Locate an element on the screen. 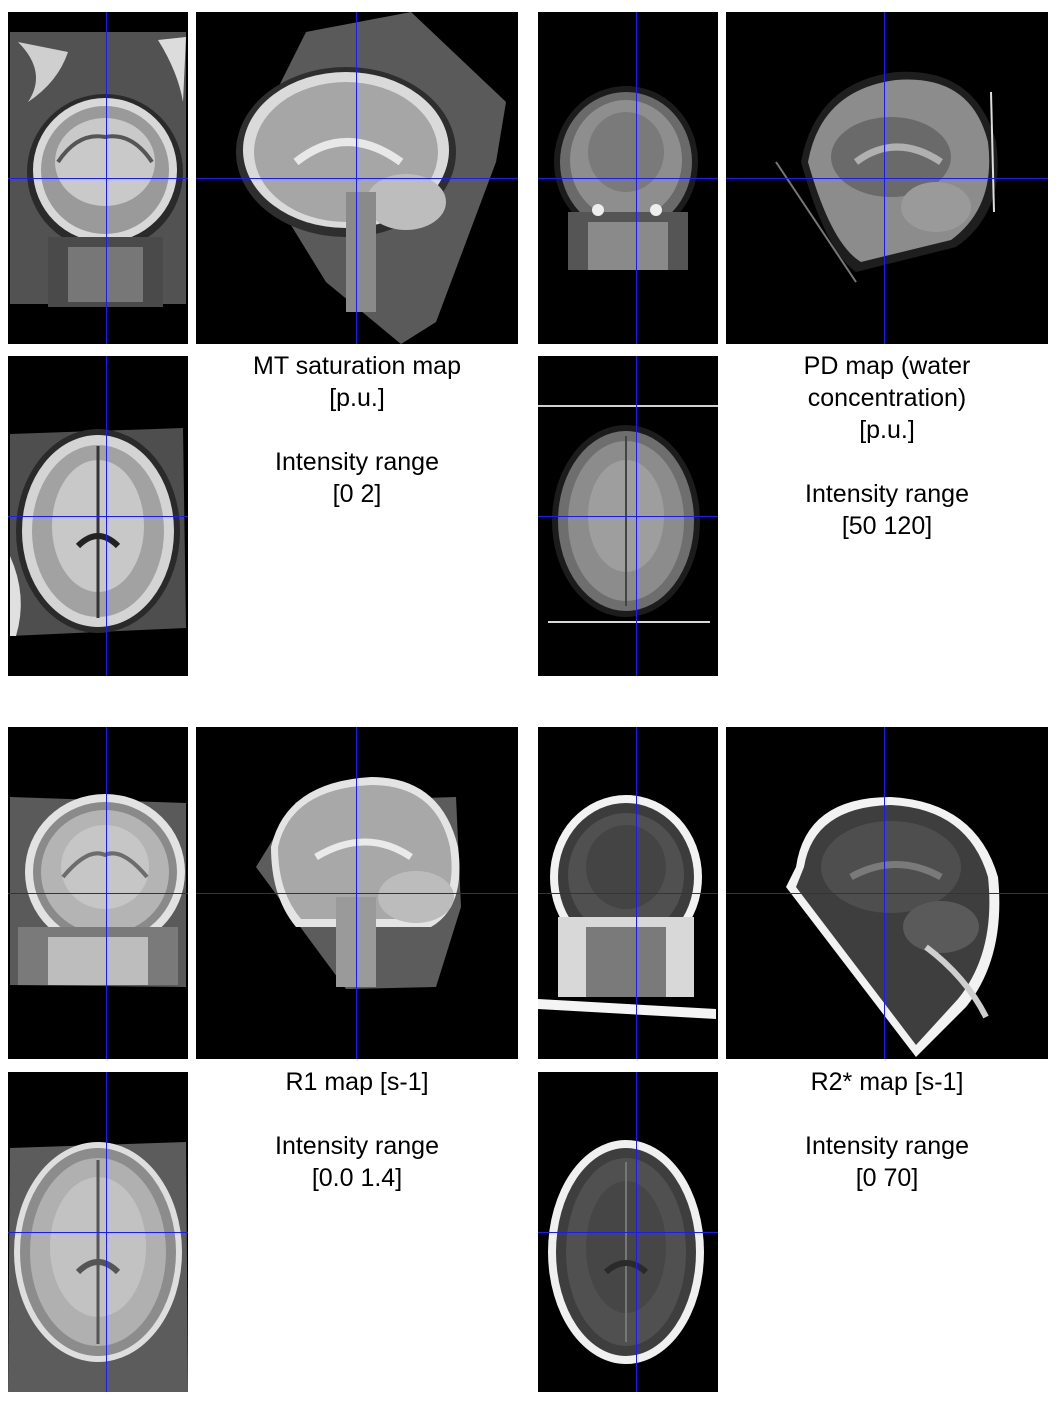  mt-sagittal-slice is located at coordinates (371, 178).